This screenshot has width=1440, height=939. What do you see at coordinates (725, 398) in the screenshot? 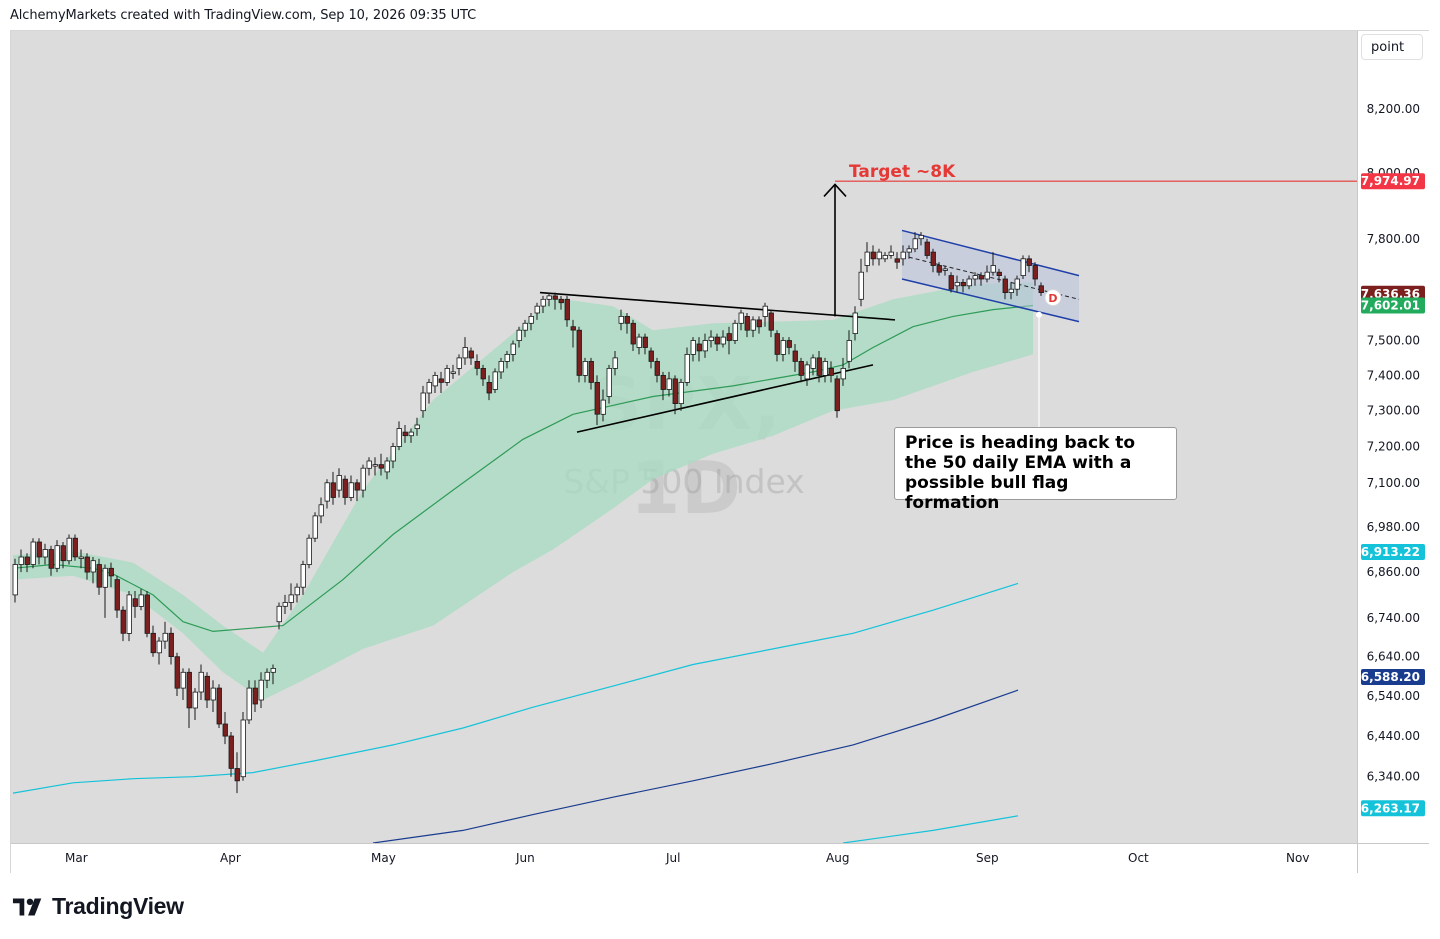
I see `triangle-lower-line` at bounding box center [725, 398].